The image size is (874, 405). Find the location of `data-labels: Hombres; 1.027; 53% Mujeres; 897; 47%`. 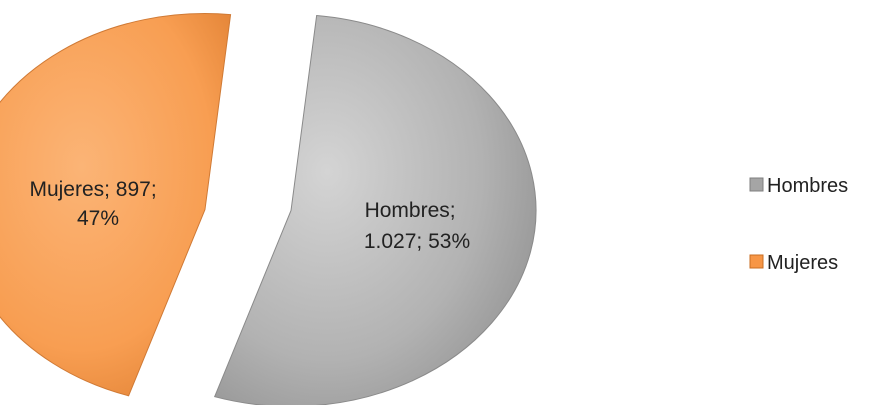

data-labels: Hombres; 1.027; 53% Mujeres; 897; 47% is located at coordinates (249, 215).